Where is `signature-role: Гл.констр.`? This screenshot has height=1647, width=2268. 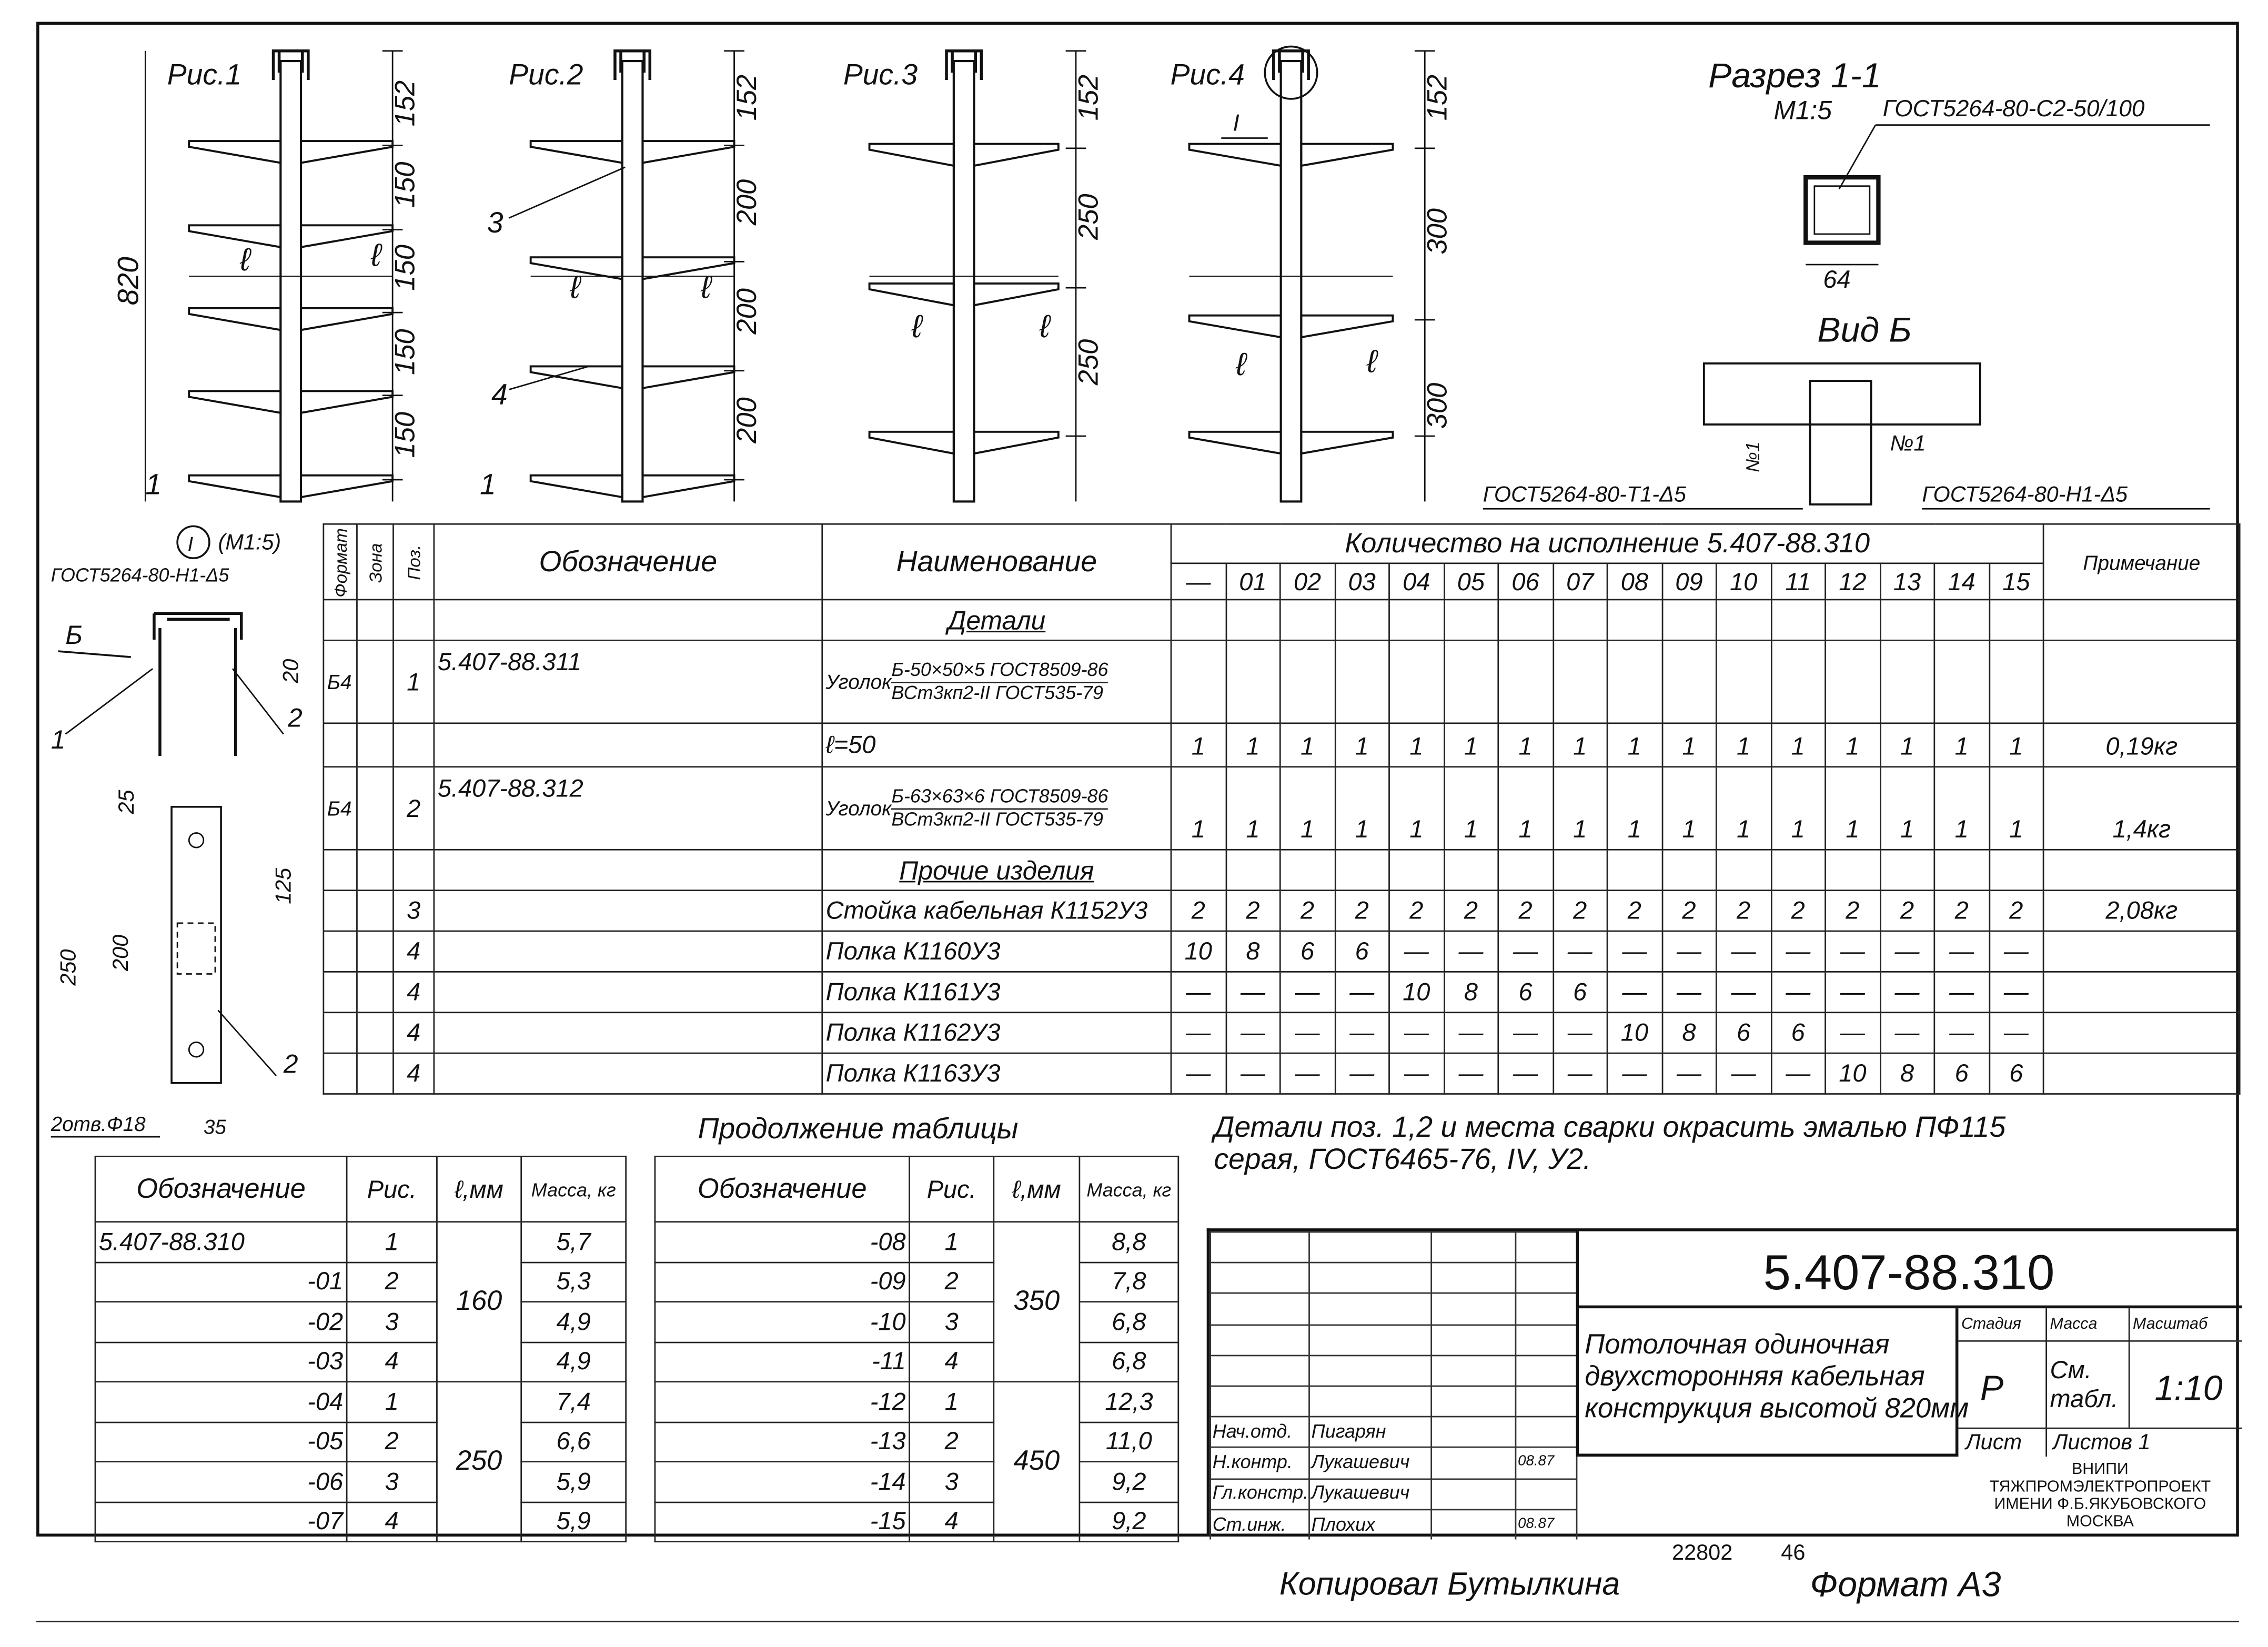
signature-role: Гл.констр. is located at coordinates (1260, 1493).